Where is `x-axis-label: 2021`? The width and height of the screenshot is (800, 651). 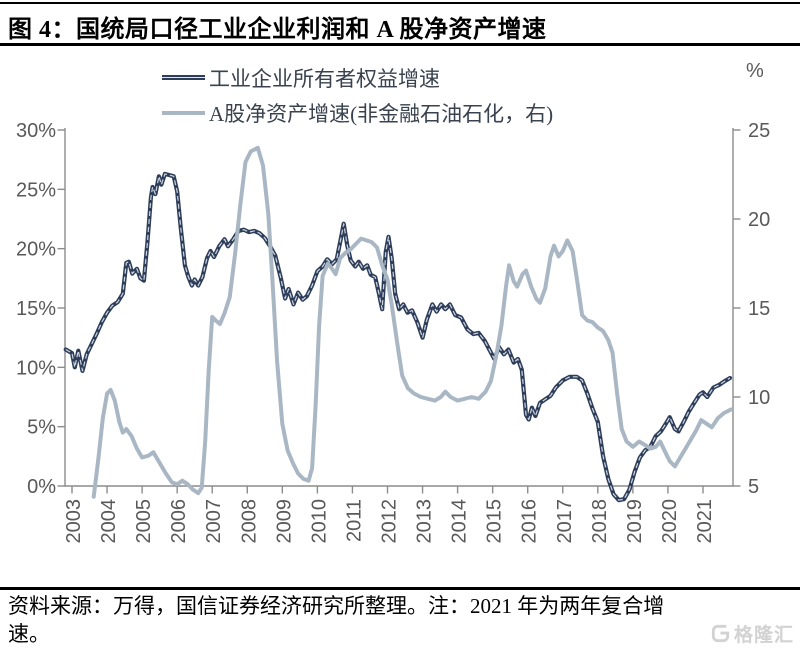
x-axis-label: 2021 is located at coordinates (705, 521).